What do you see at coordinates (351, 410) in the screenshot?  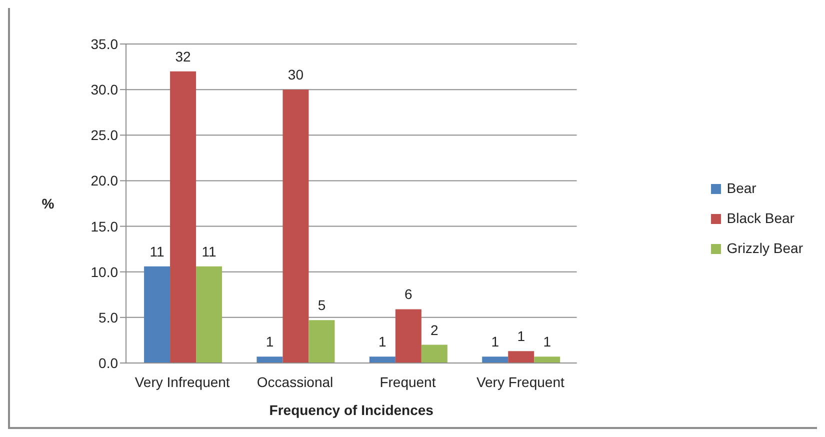 I see `x-axis-title: Frequency of Incidences` at bounding box center [351, 410].